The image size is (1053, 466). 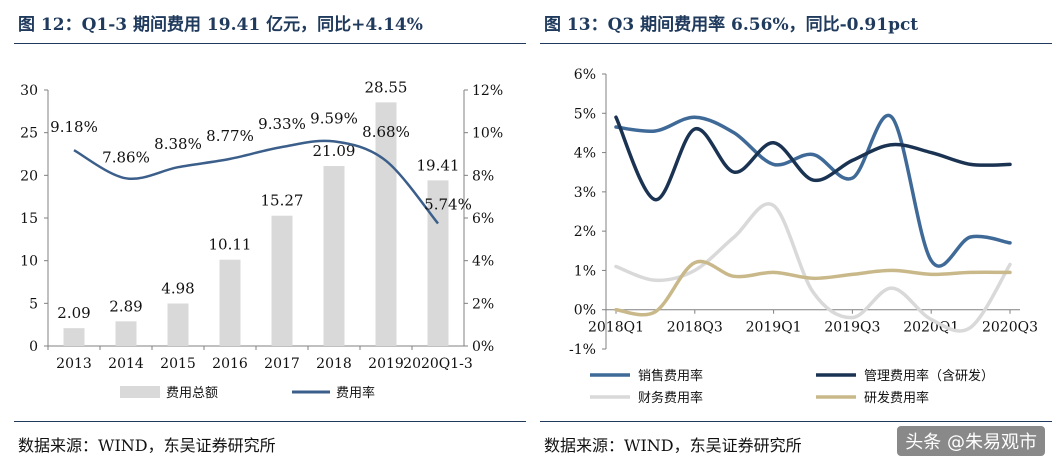 I want to click on bar-data-label: 2.89, so click(x=125, y=306).